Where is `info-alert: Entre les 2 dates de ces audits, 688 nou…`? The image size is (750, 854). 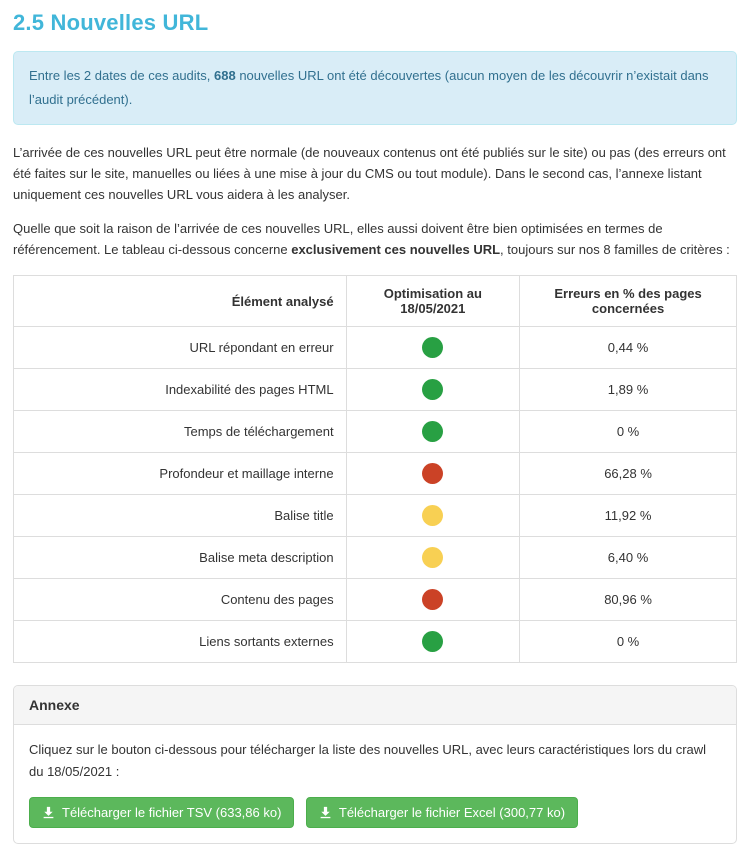
info-alert: Entre les 2 dates de ces audits, 688 nou… is located at coordinates (375, 88).